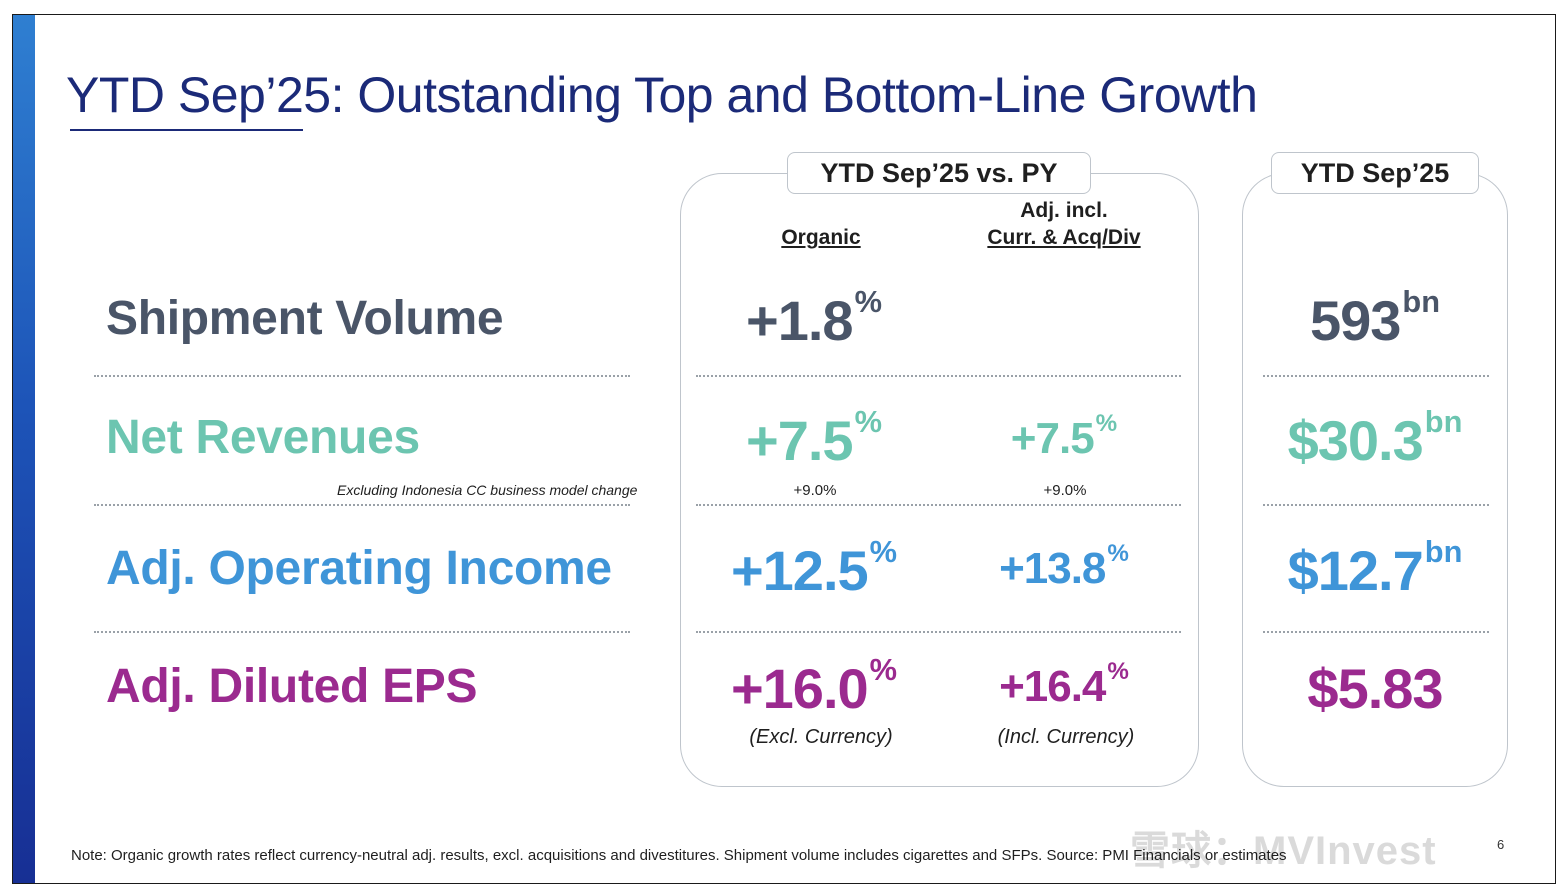  What do you see at coordinates (814, 318) in the screenshot?
I see `shipment-organic-value: +1.8%` at bounding box center [814, 318].